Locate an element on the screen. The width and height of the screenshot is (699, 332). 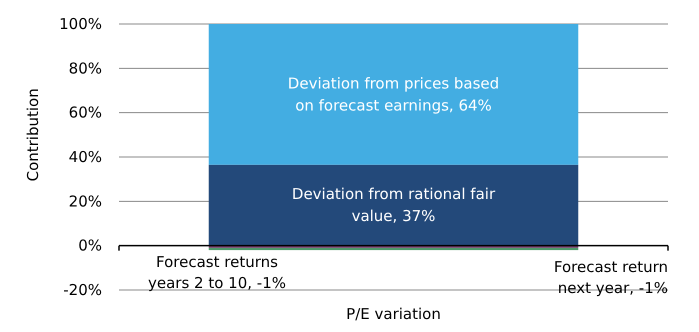
y-tick-label: 100% is located at coordinates (80, 24).